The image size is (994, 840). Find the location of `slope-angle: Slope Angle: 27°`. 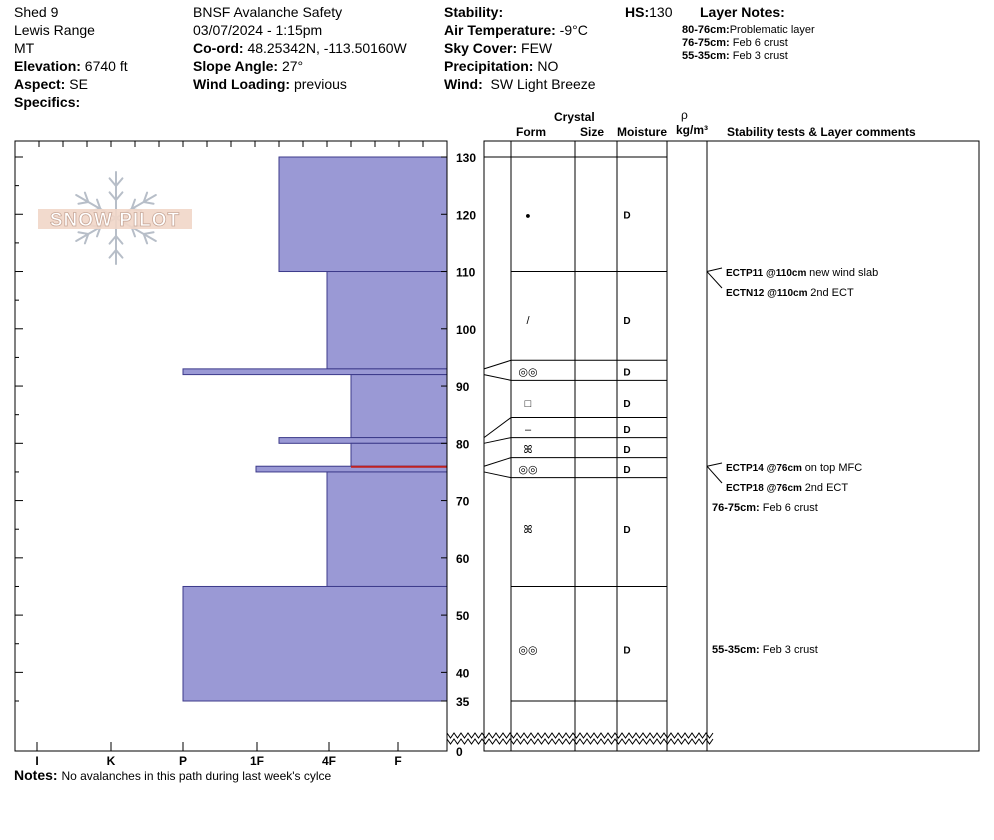

slope-angle: Slope Angle: 27° is located at coordinates (248, 66).